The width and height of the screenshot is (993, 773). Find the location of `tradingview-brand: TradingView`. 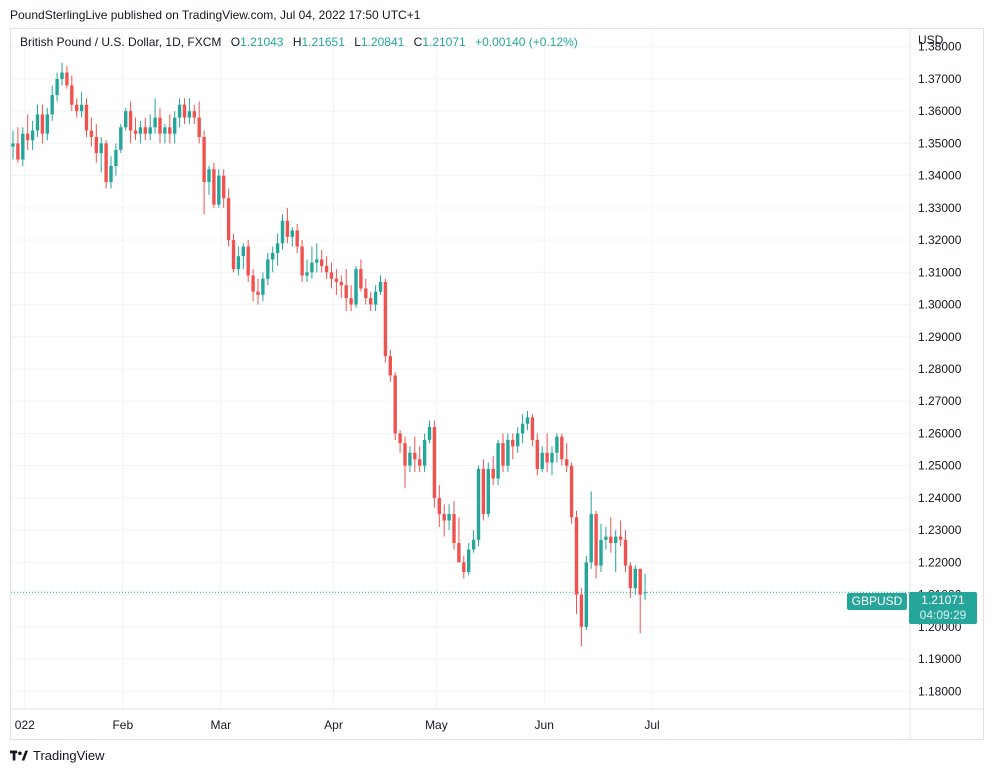

tradingview-brand: TradingView is located at coordinates (57, 755).